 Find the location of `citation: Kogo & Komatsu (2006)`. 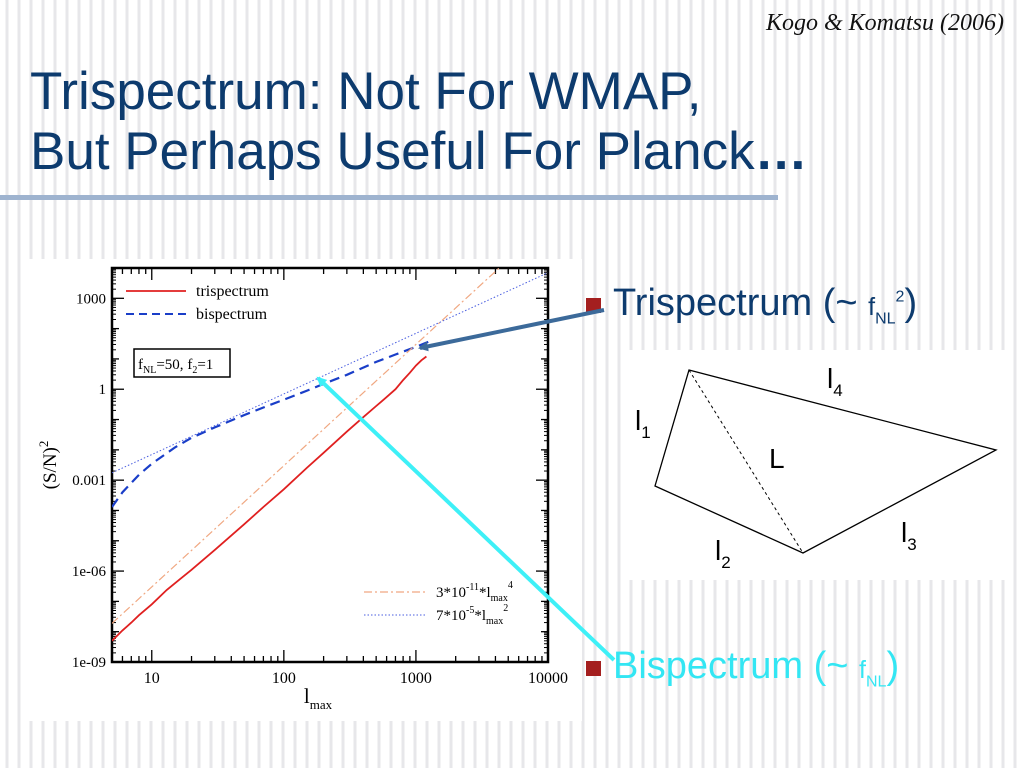

citation: Kogo & Komatsu (2006) is located at coordinates (884, 23).